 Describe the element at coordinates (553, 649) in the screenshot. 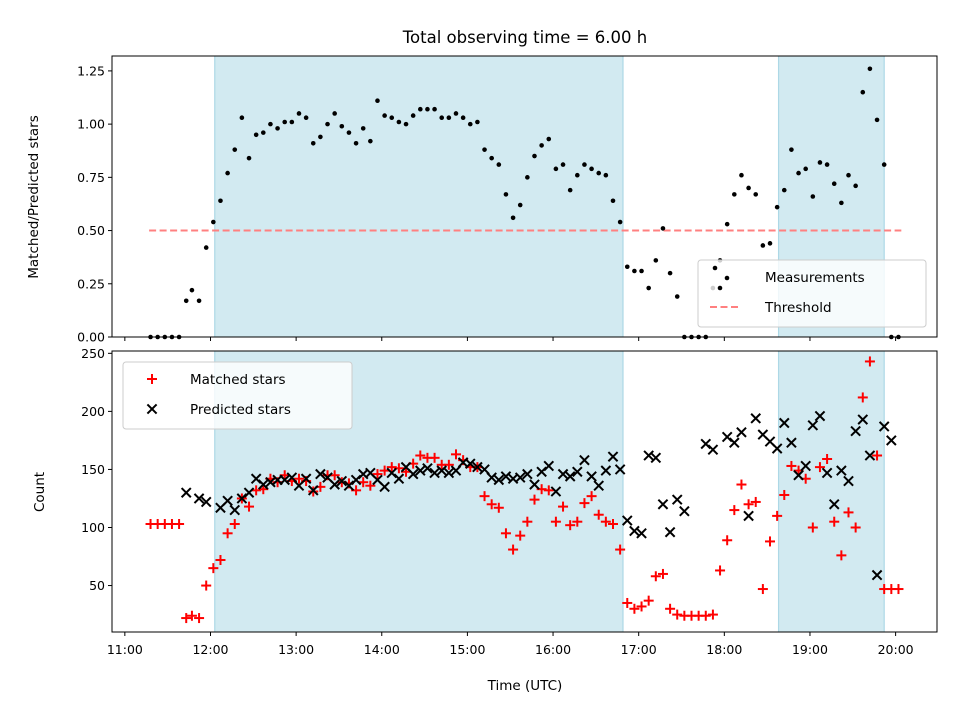

I see `x-tick-label: 16:00` at that location.